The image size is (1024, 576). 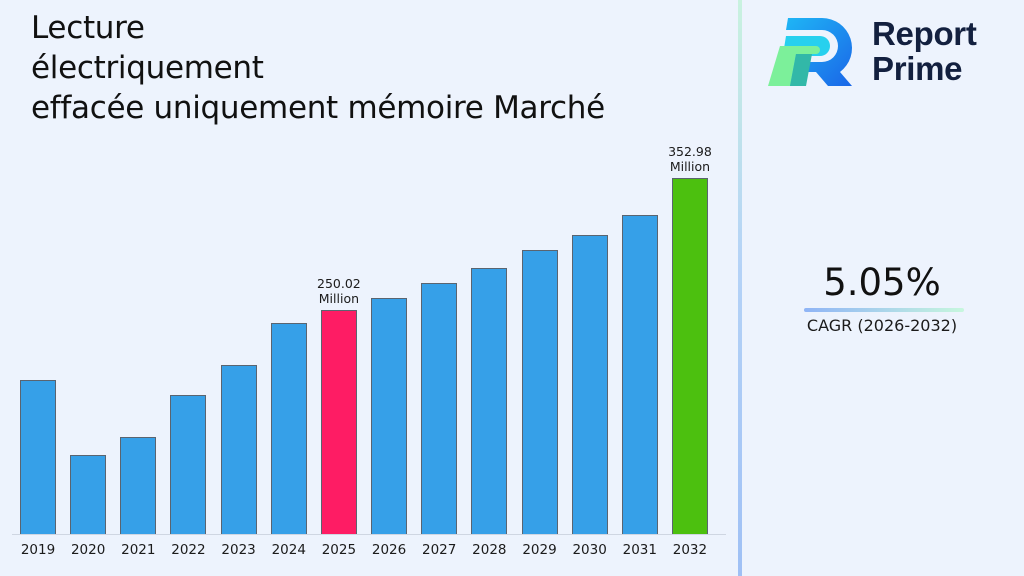 I want to click on bar-2030, so click(x=589, y=384).